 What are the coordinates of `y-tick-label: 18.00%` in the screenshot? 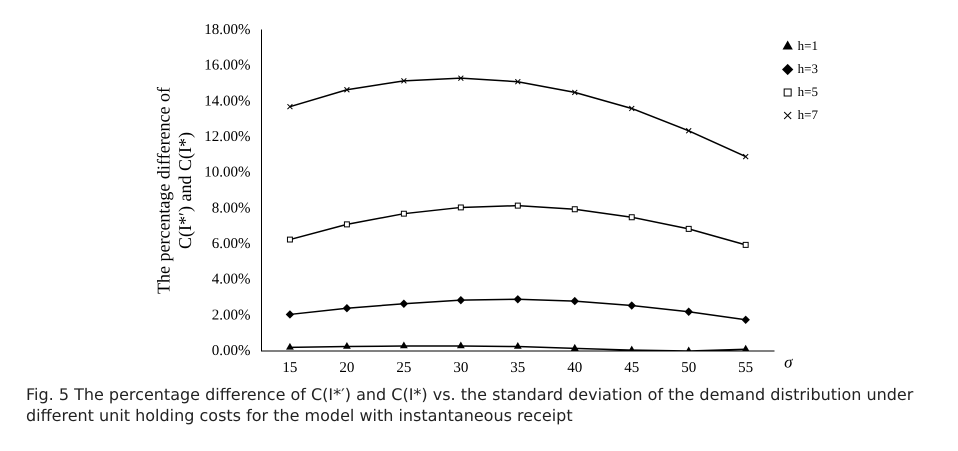 It's located at (227, 30).